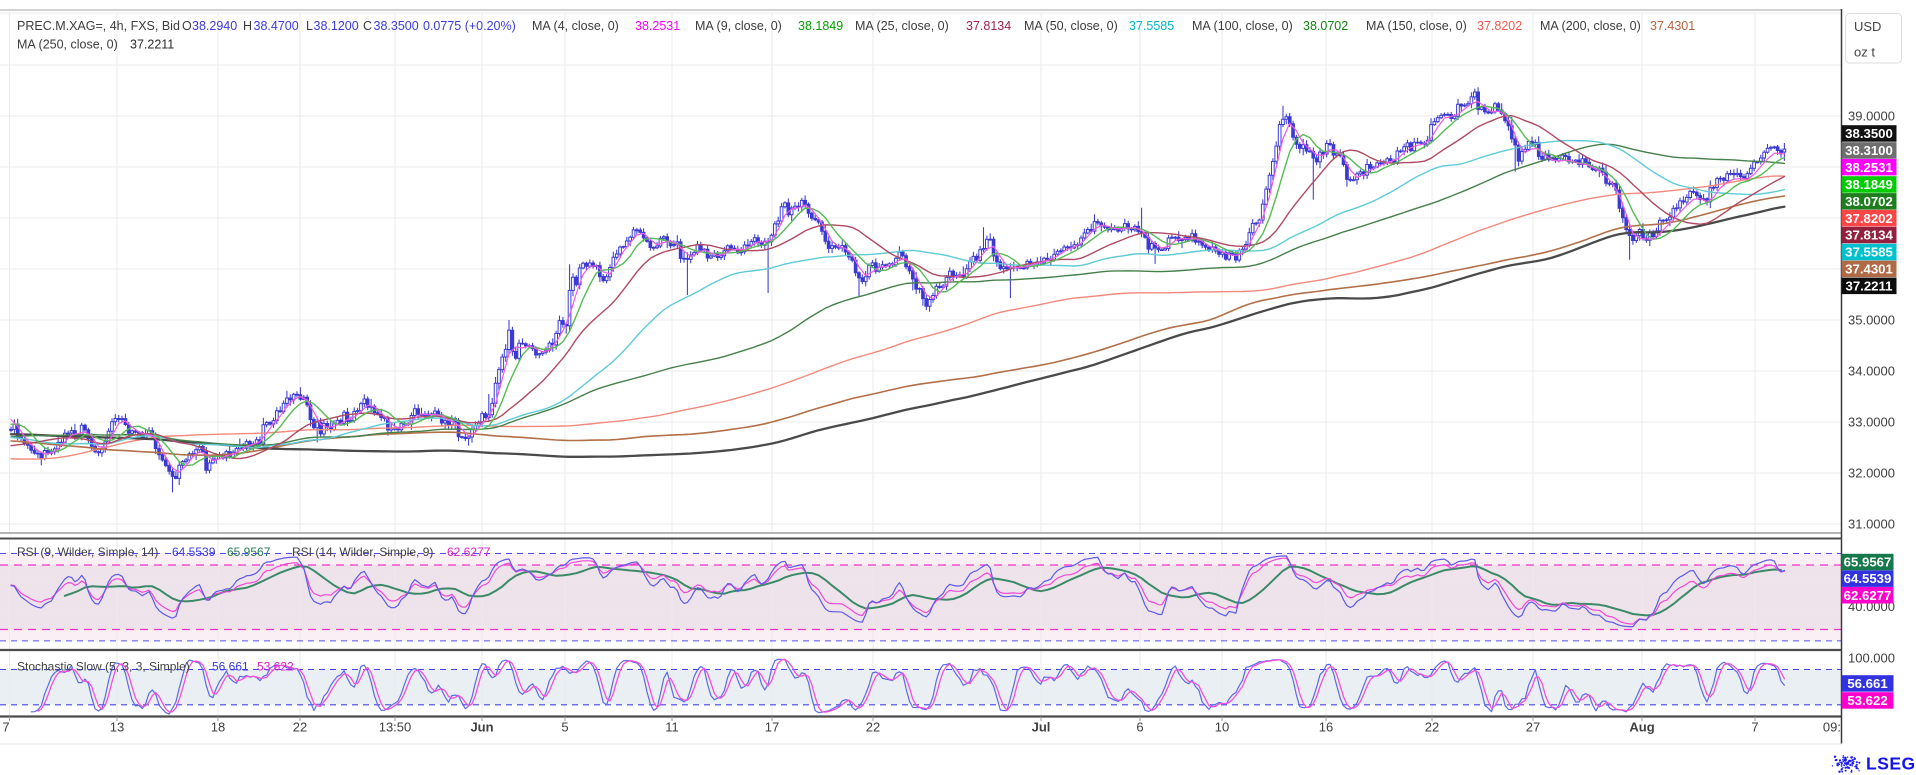  What do you see at coordinates (902, 26) in the screenshot?
I see `svg-text: MA (25, close, 0)` at bounding box center [902, 26].